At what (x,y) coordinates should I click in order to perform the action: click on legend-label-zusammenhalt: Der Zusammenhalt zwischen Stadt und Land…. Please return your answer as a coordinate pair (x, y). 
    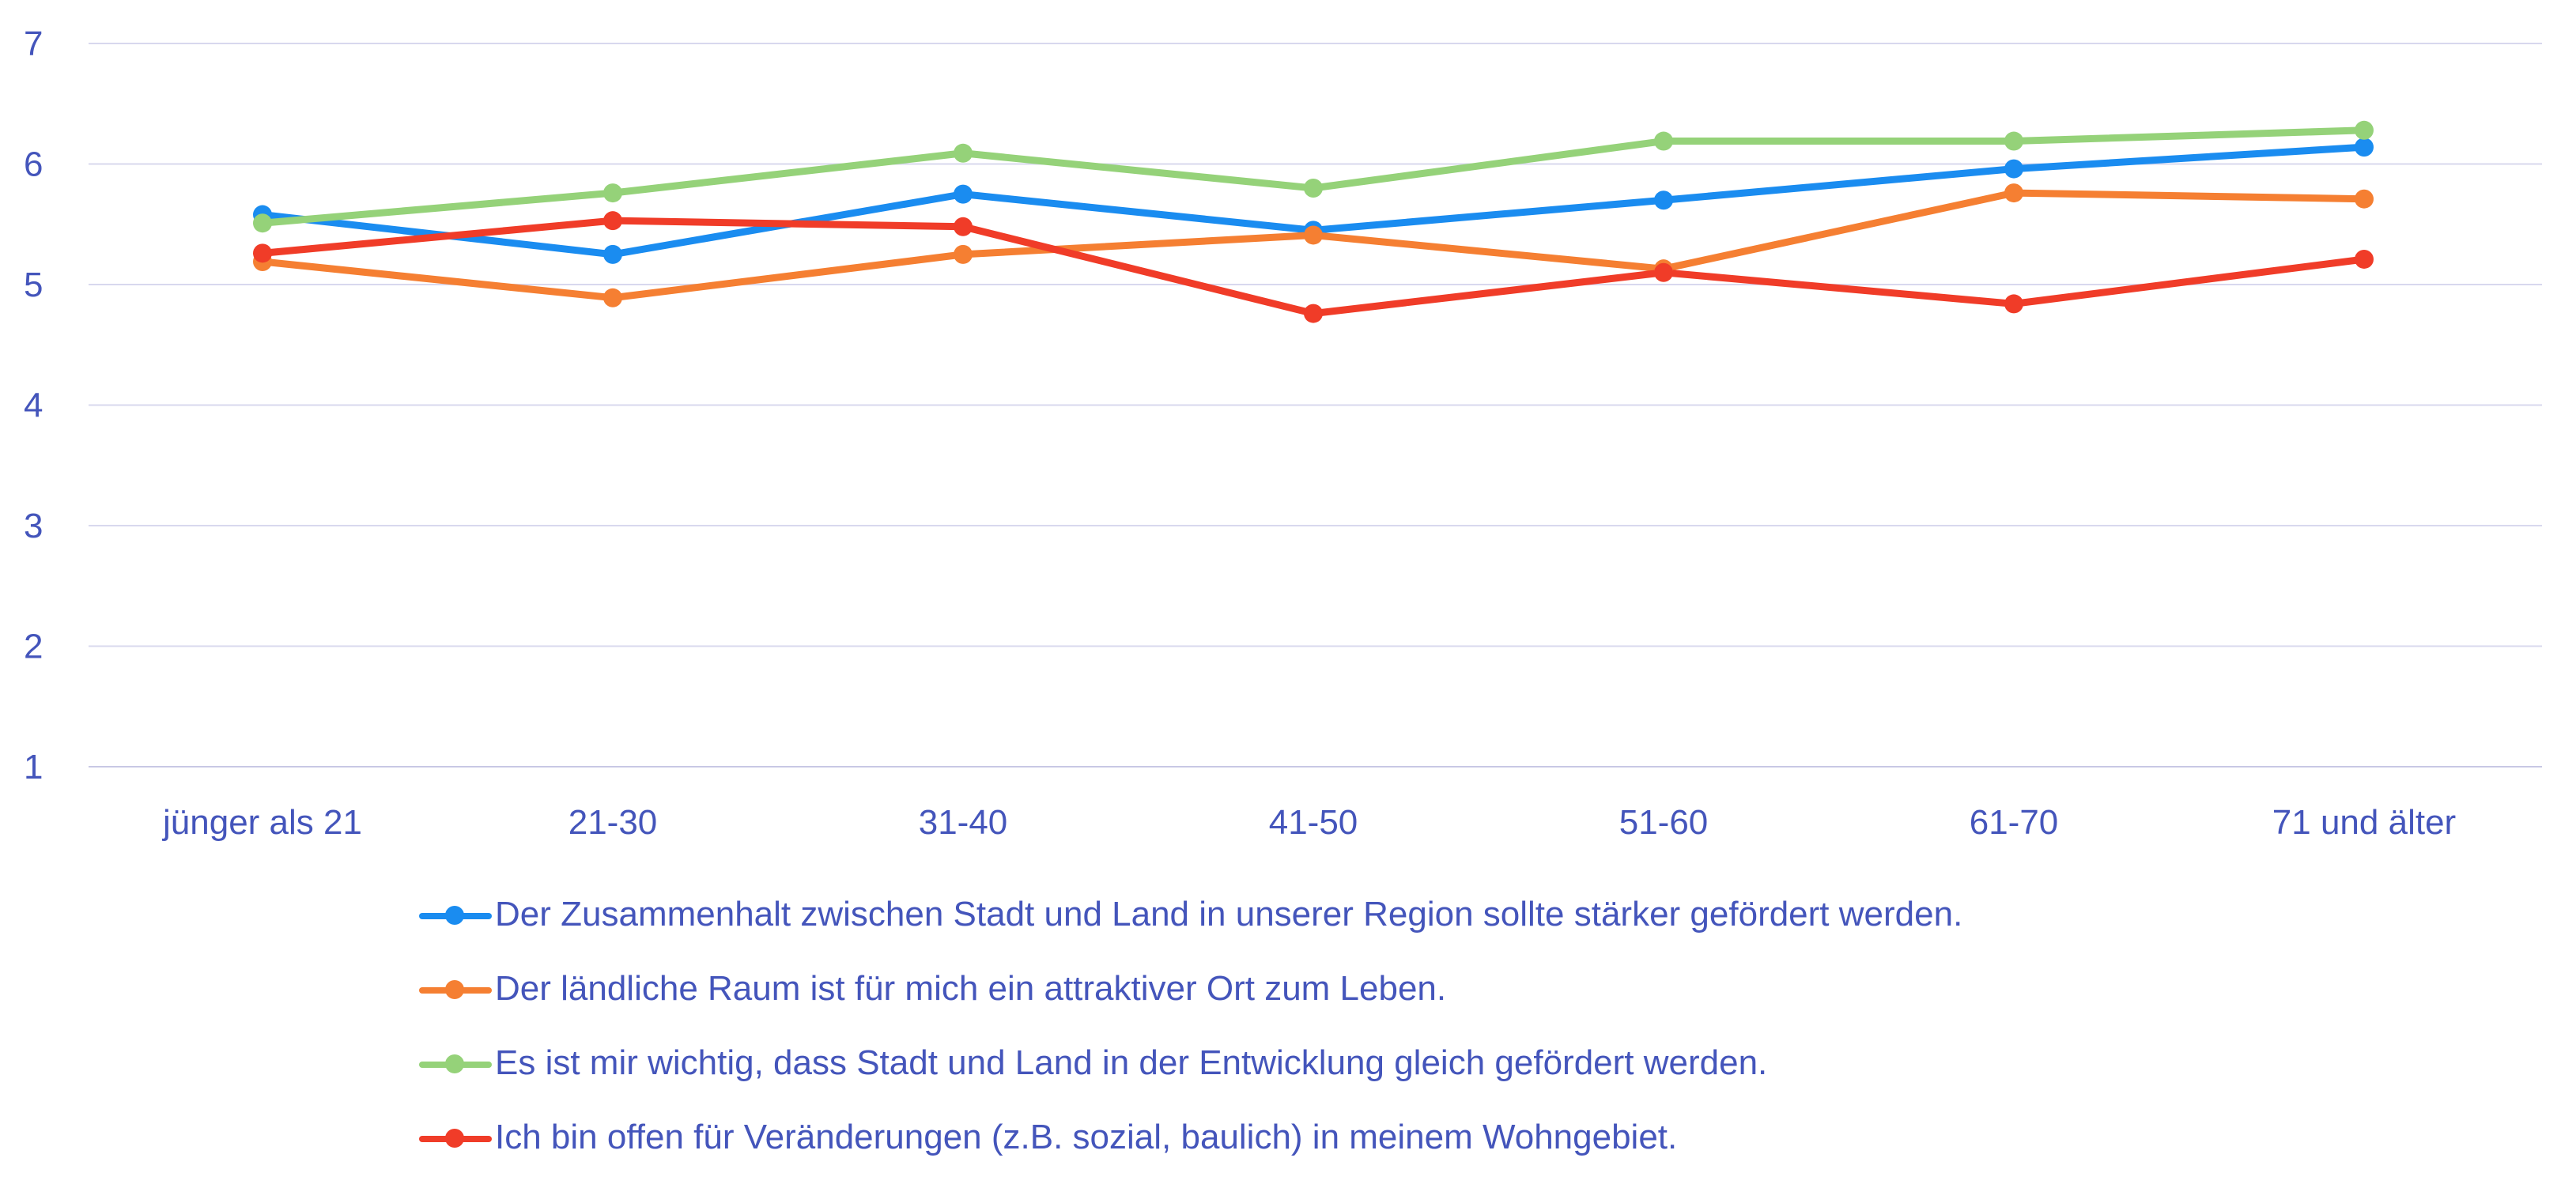
    Looking at the image, I should click on (1229, 914).